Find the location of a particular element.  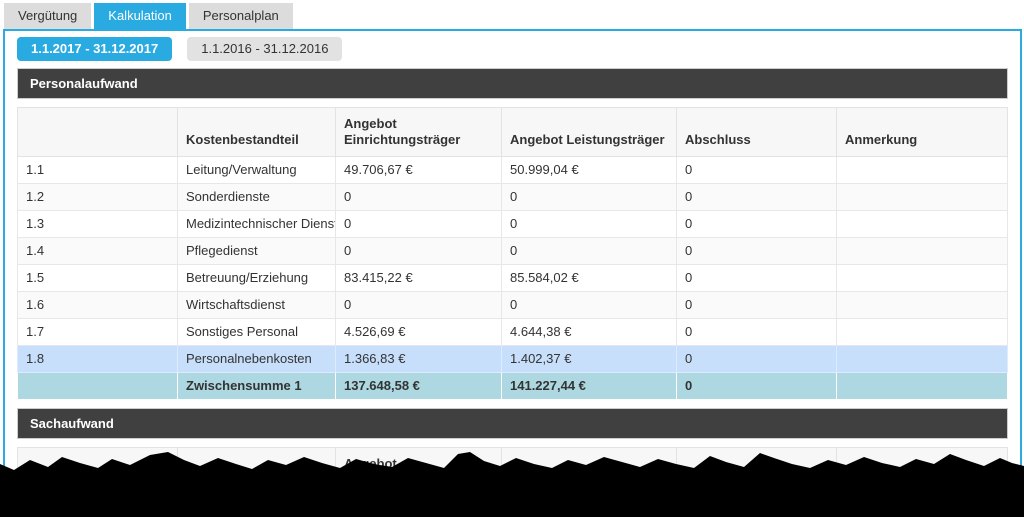

cell-kostenbestandteil: Betreuung/Erziehung is located at coordinates (256, 278).